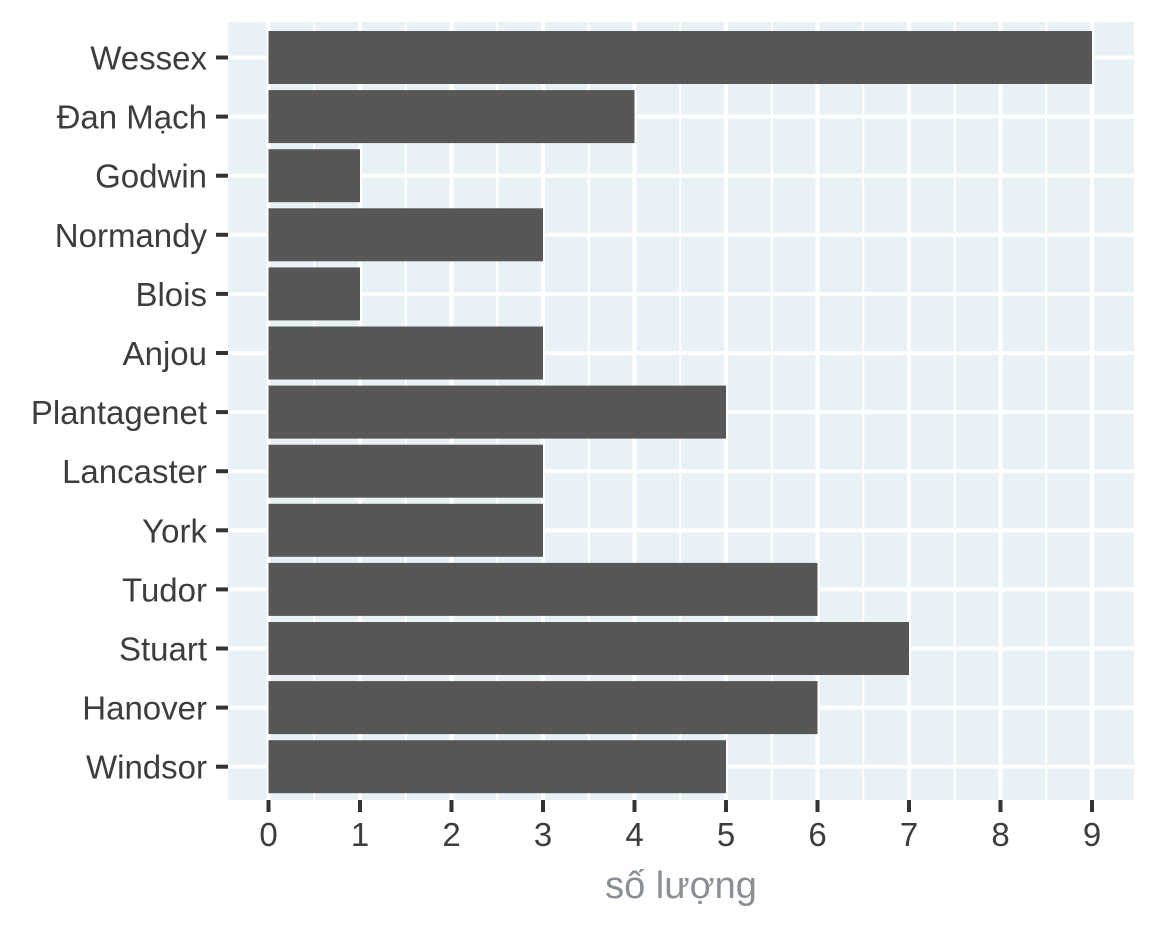  I want to click on y-tick-label: Đan Mạch, so click(132, 117).